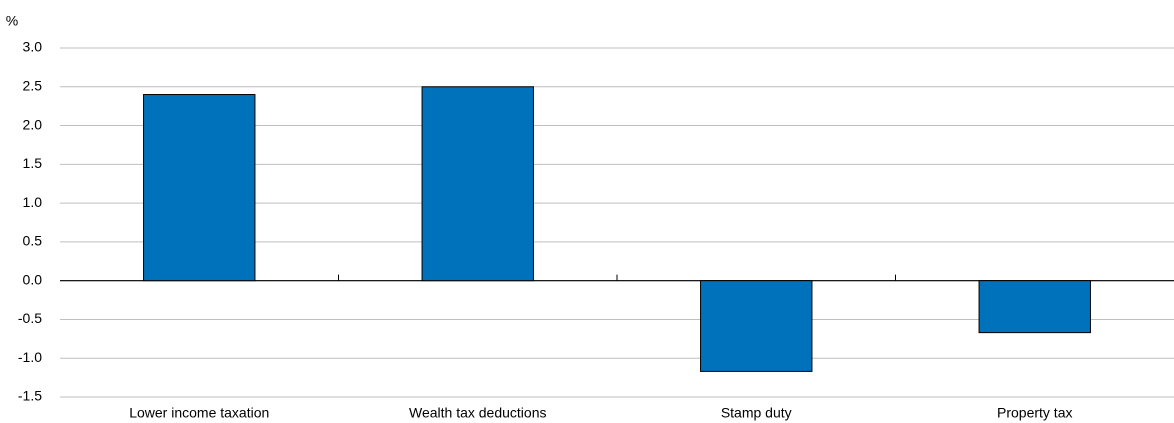  Describe the element at coordinates (33, 279) in the screenshot. I see `y-tick-label: 0.0` at that location.